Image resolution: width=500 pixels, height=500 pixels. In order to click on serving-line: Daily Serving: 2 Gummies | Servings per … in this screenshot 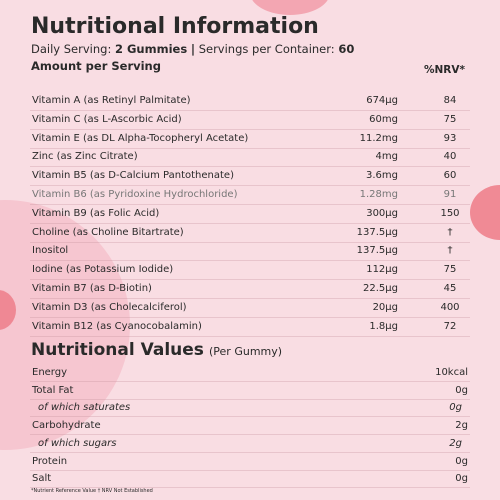, I will do `click(192, 49)`.